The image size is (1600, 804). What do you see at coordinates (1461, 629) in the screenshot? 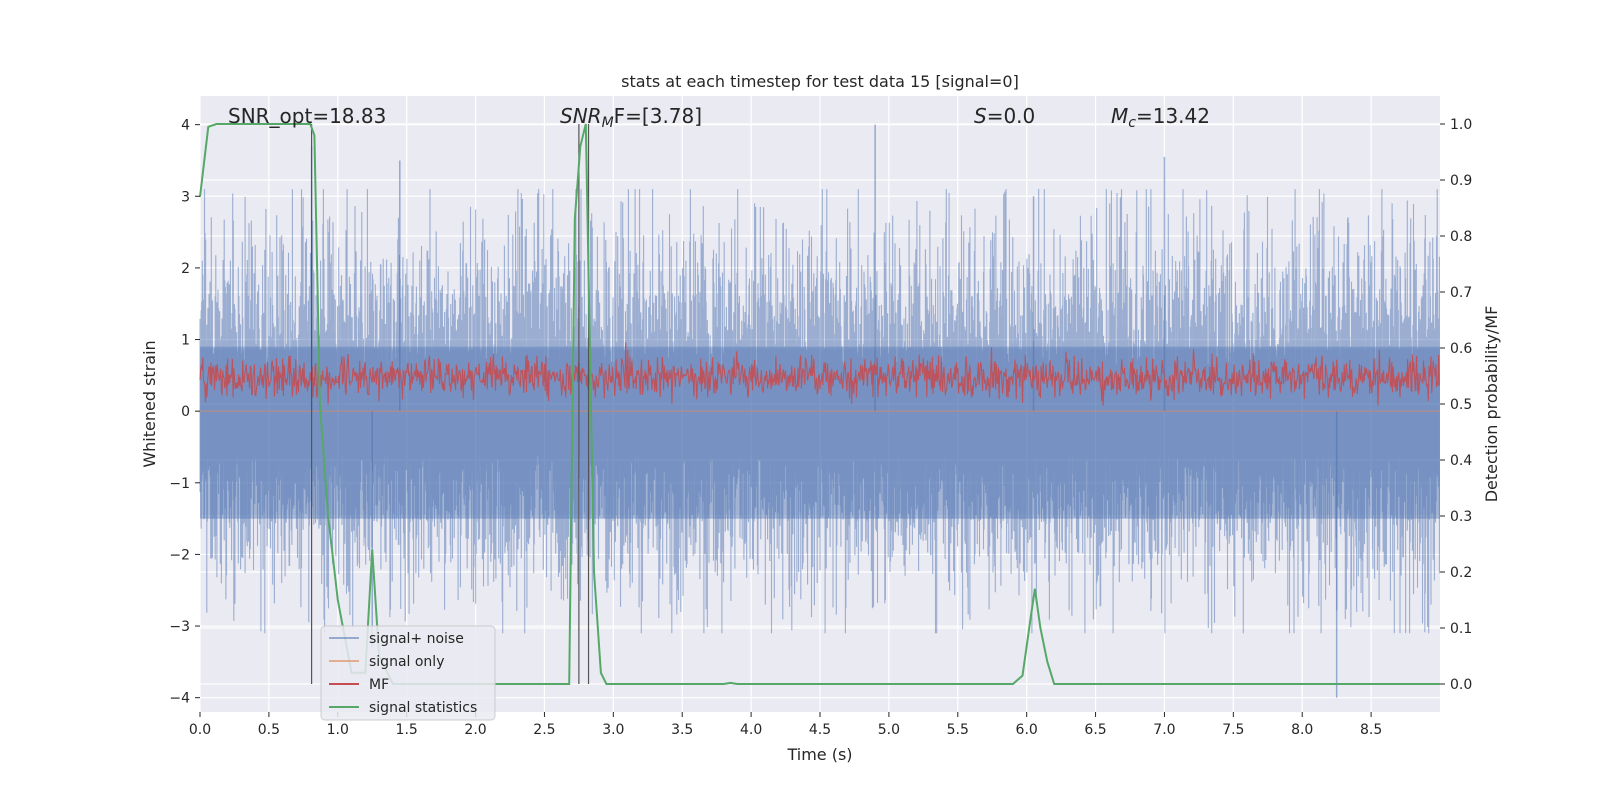
I see `y-tick-label-right: 0.1` at bounding box center [1461, 629].